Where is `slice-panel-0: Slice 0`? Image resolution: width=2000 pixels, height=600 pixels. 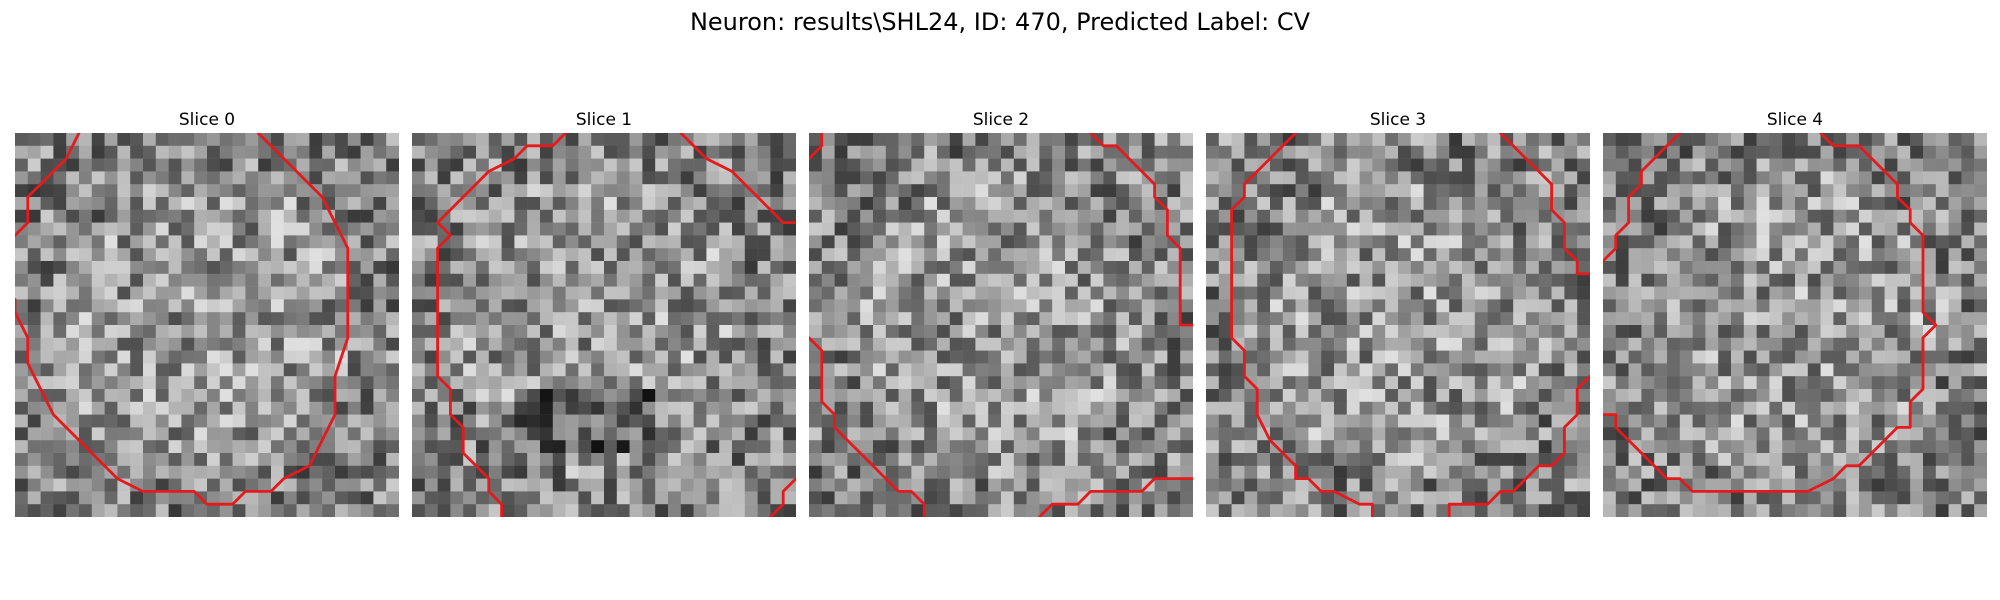
slice-panel-0: Slice 0 is located at coordinates (207, 312).